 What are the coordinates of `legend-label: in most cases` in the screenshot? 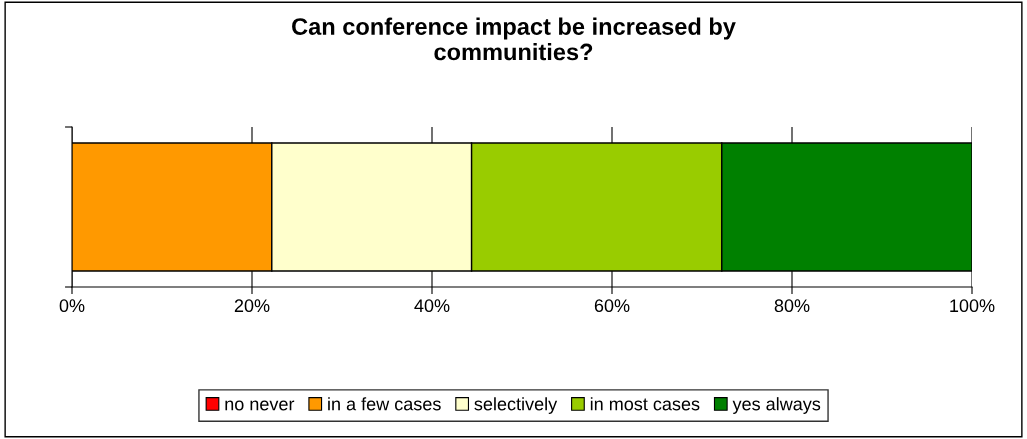 It's located at (645, 404).